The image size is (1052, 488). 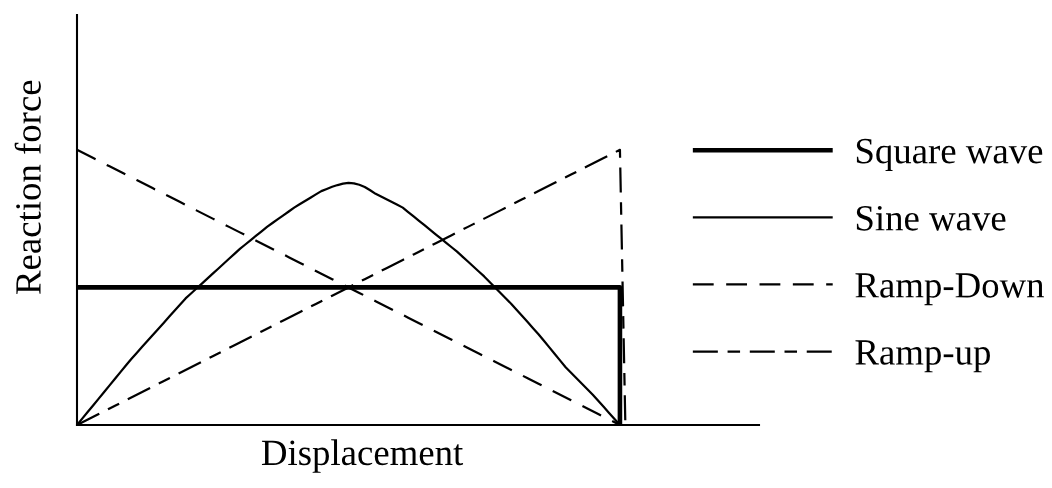 What do you see at coordinates (949, 289) in the screenshot?
I see `legend-label: Ramp-Down` at bounding box center [949, 289].